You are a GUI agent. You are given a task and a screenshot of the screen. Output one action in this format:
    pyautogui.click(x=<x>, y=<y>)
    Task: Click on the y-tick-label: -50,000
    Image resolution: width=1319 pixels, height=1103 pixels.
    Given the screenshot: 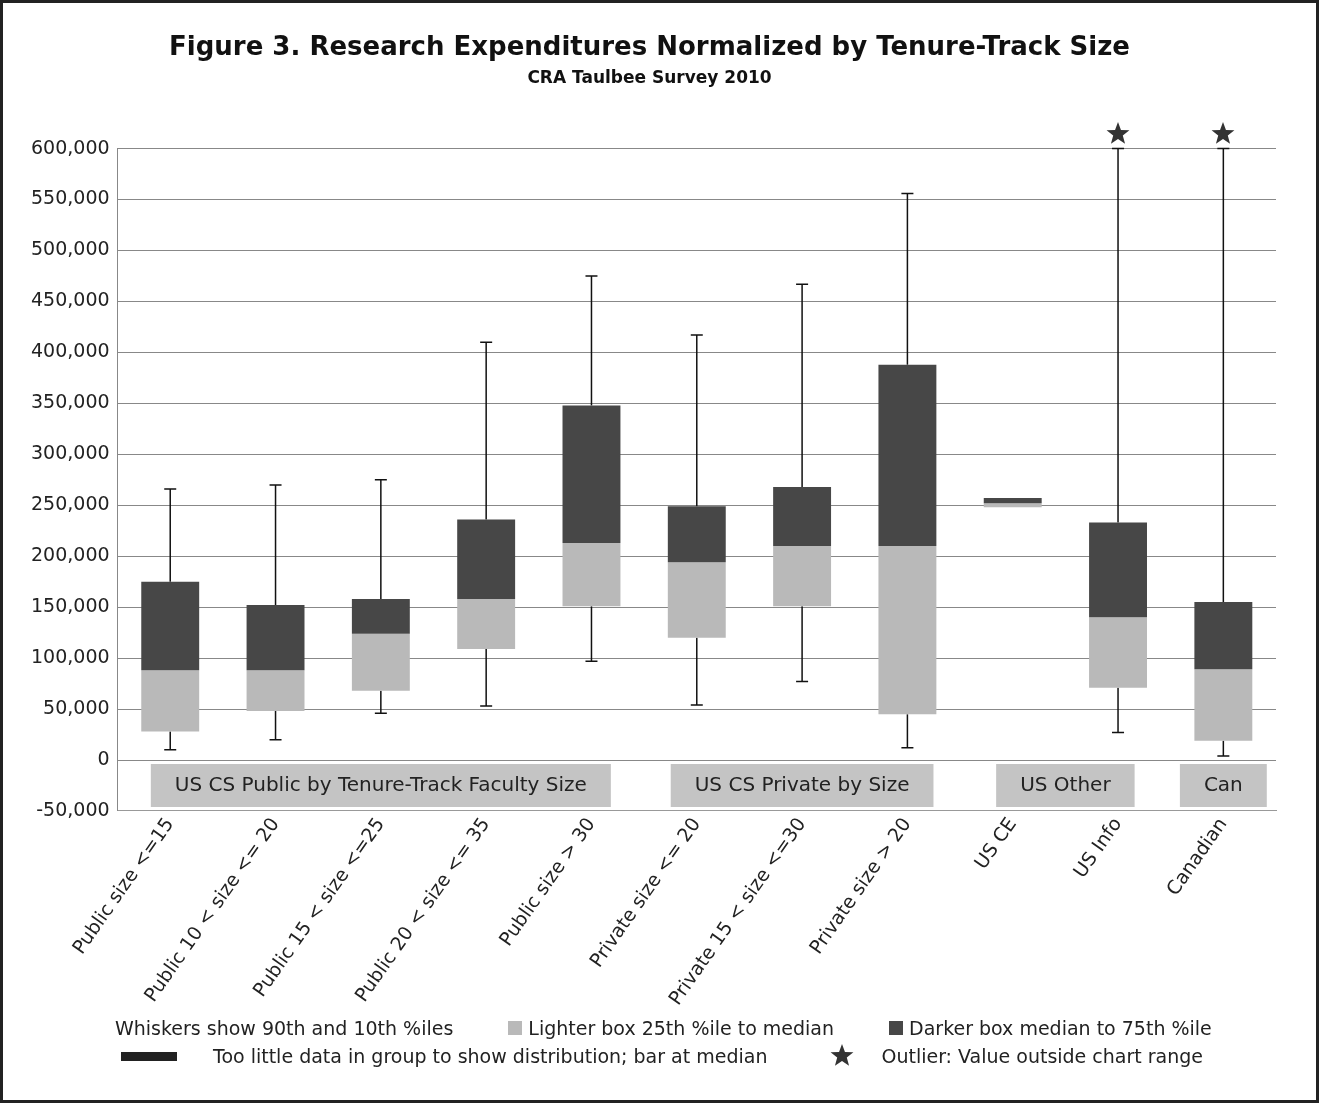 What is the action you would take?
    pyautogui.click(x=73, y=808)
    